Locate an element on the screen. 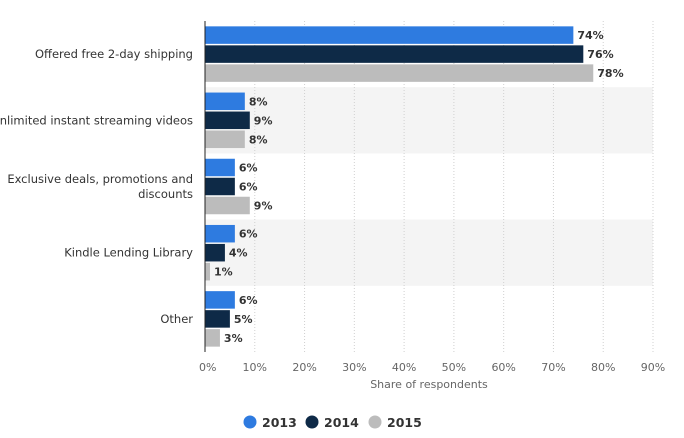 This screenshot has height=438, width=684. data-label: 76% is located at coordinates (600, 54).